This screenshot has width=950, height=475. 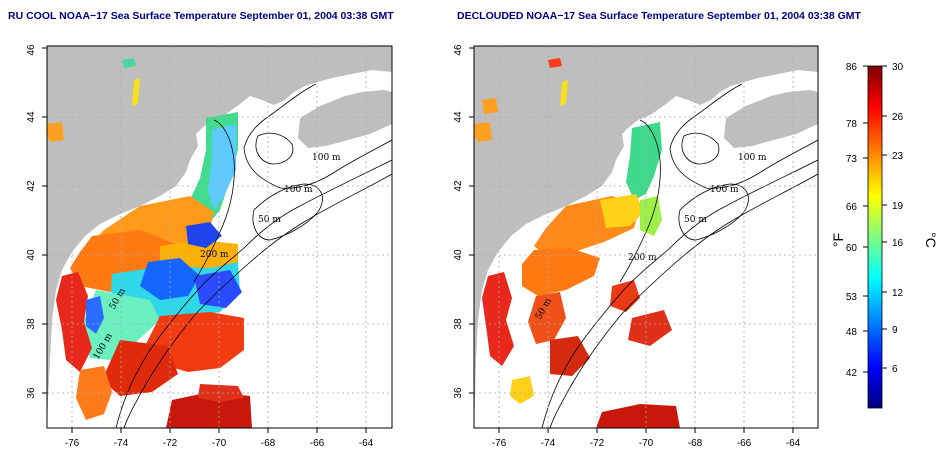 I want to click on celsius-labels: 30 26 23 19 16 12 9 6, so click(x=898, y=218).